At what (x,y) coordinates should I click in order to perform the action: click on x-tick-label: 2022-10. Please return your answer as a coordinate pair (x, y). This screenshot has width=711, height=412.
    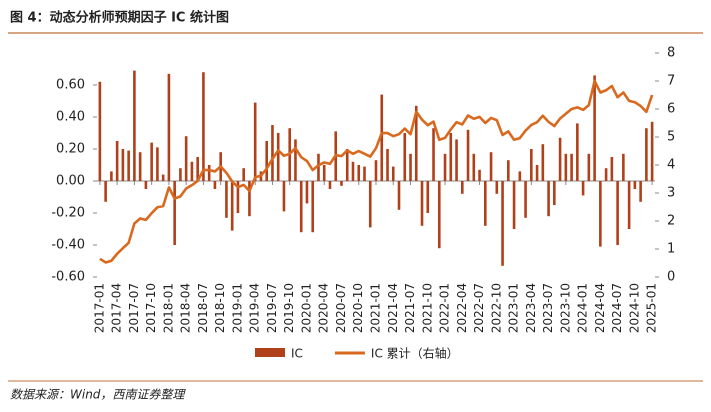
    Looking at the image, I should click on (496, 308).